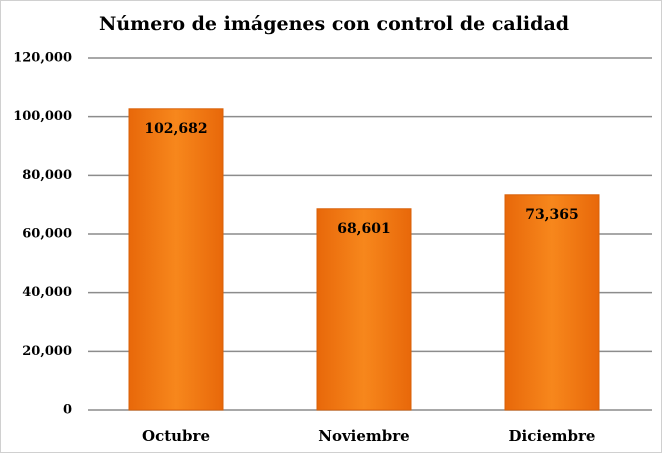  What do you see at coordinates (552, 436) in the screenshot?
I see `x-tick-label: Diciembre` at bounding box center [552, 436].